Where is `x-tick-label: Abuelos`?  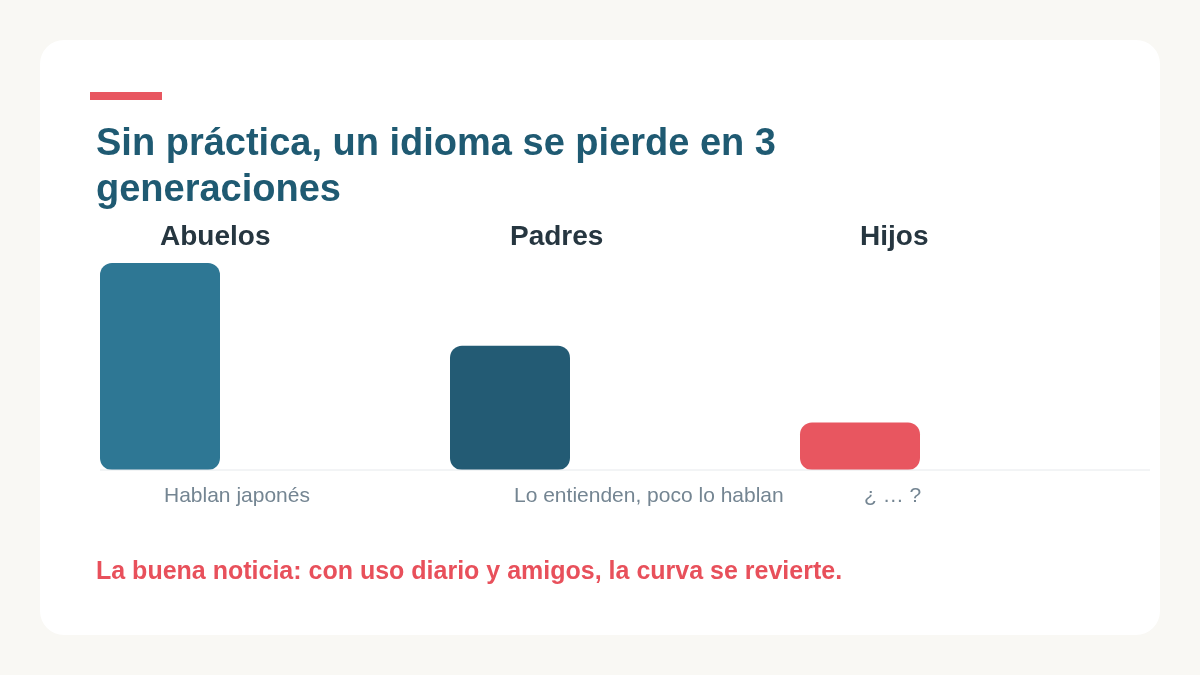
x-tick-label: Abuelos is located at coordinates (215, 235).